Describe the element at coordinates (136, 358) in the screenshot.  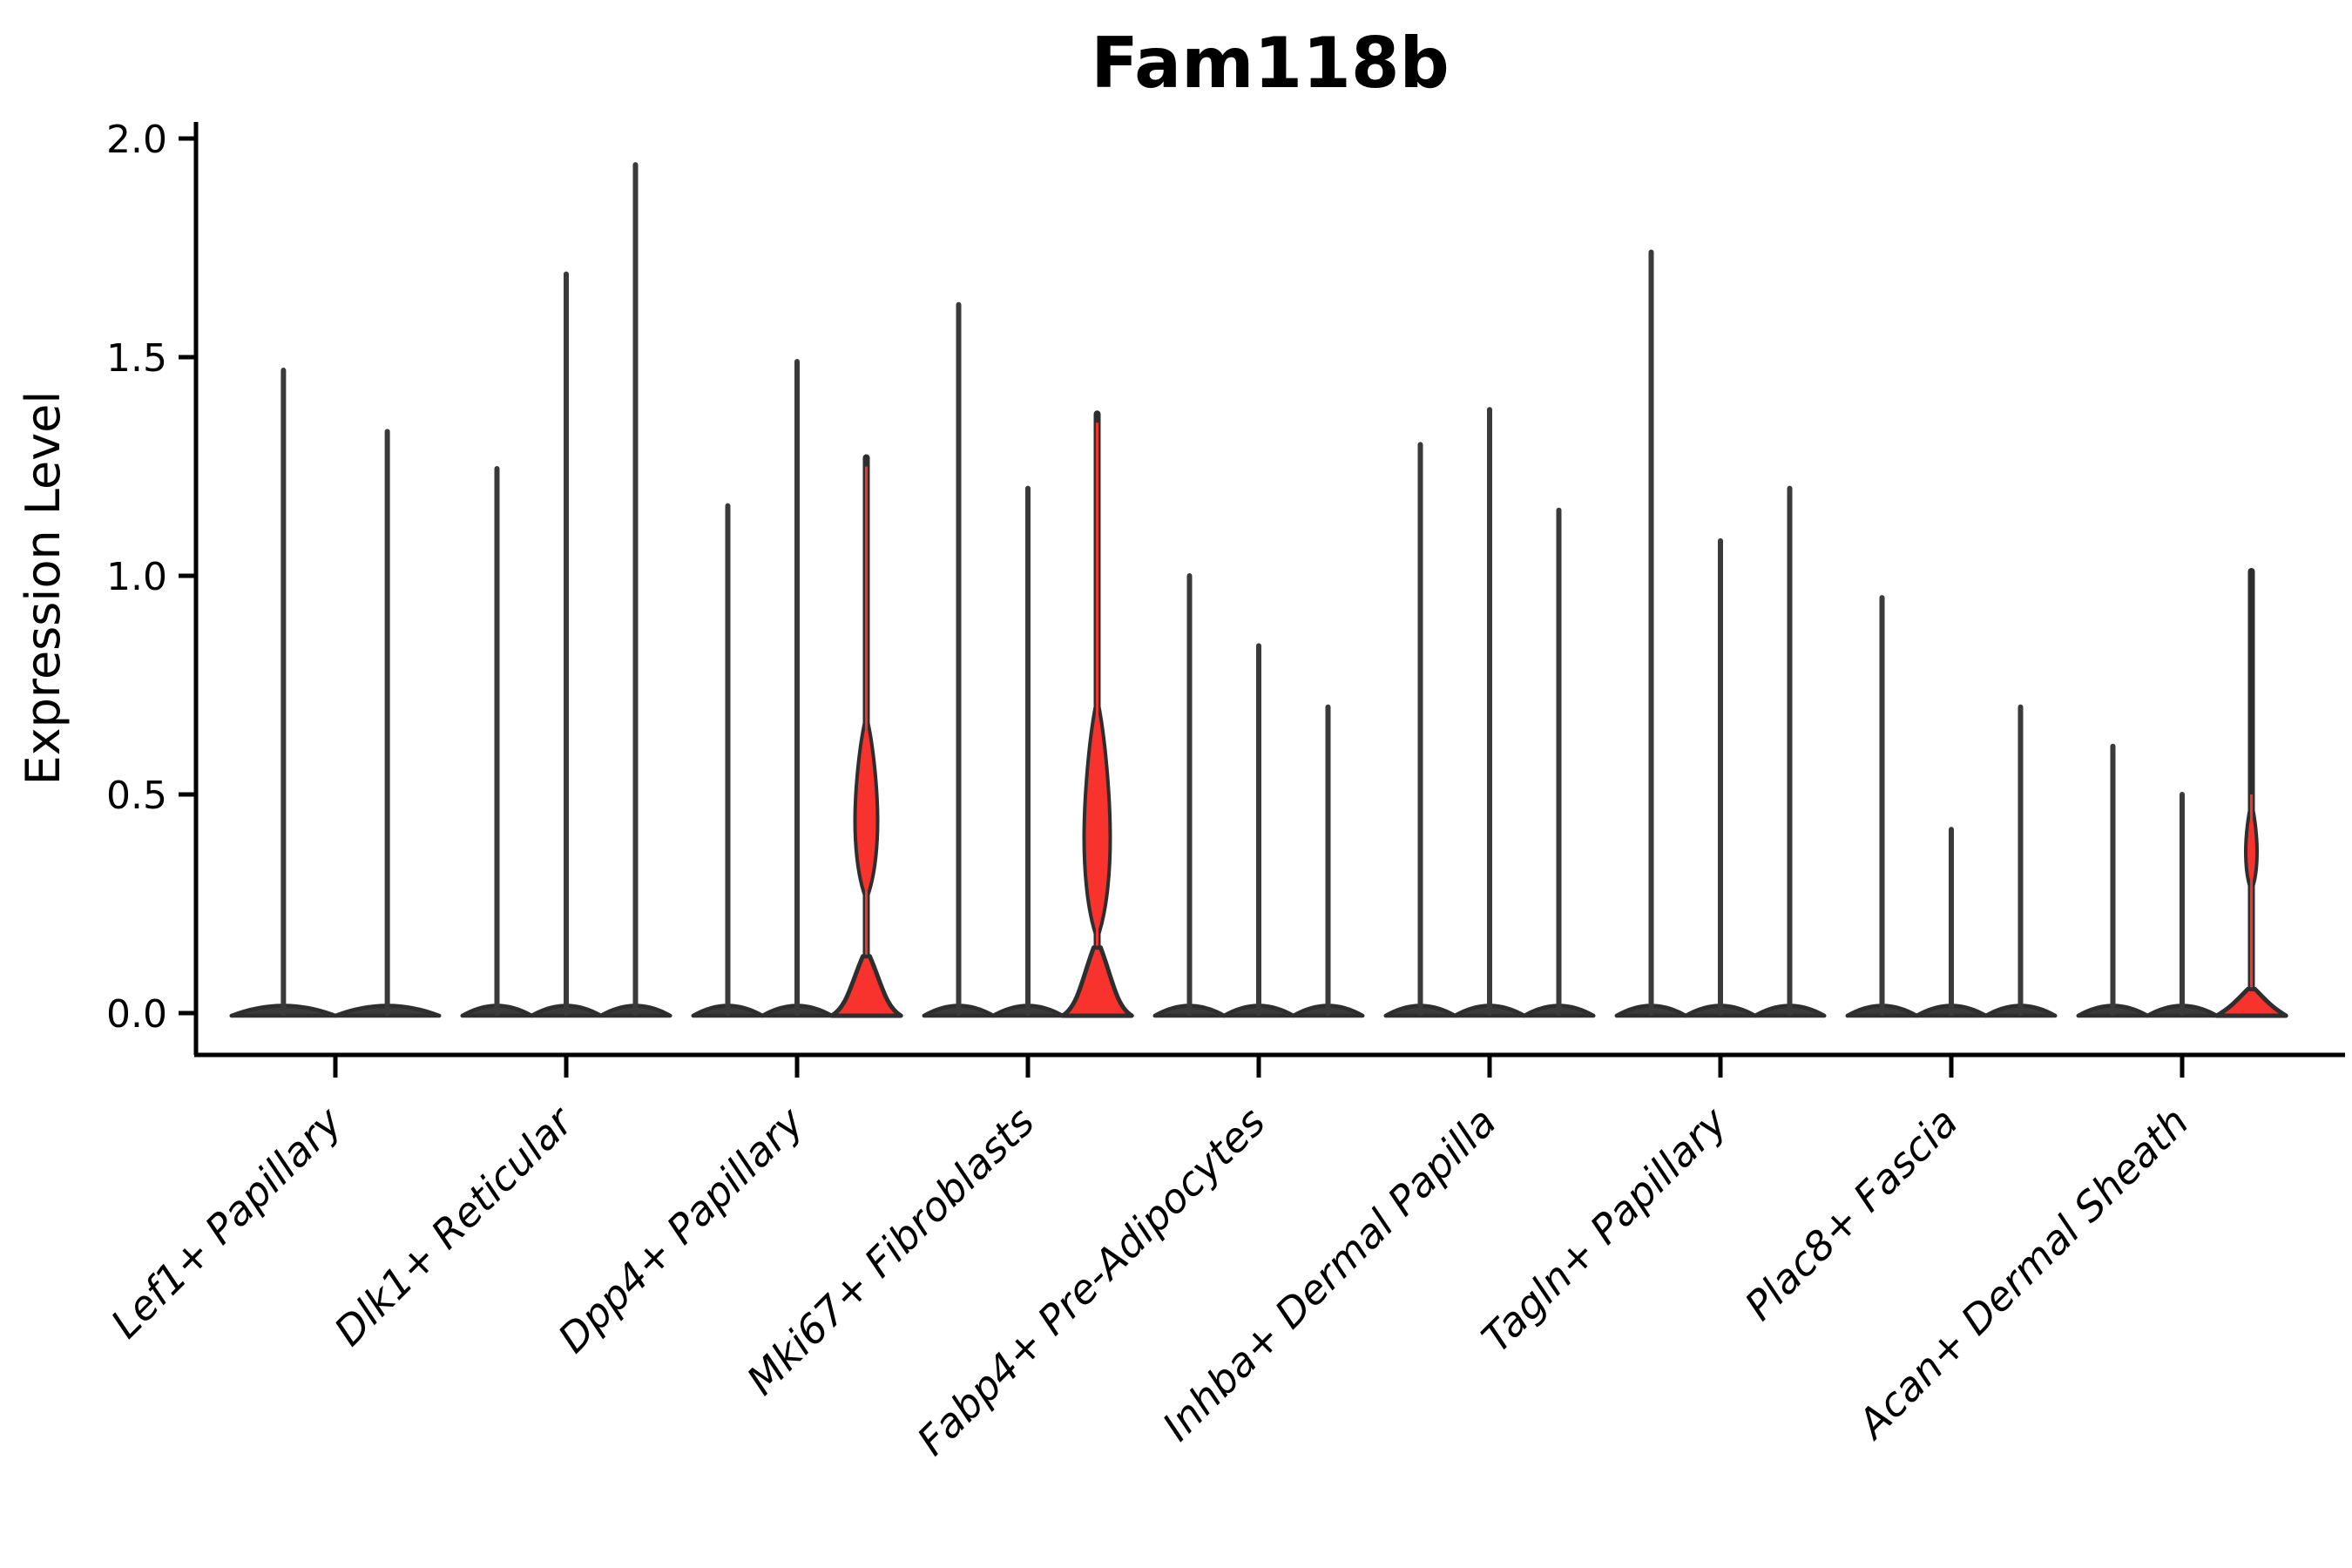
I see `y-tick-label: 1.5` at that location.